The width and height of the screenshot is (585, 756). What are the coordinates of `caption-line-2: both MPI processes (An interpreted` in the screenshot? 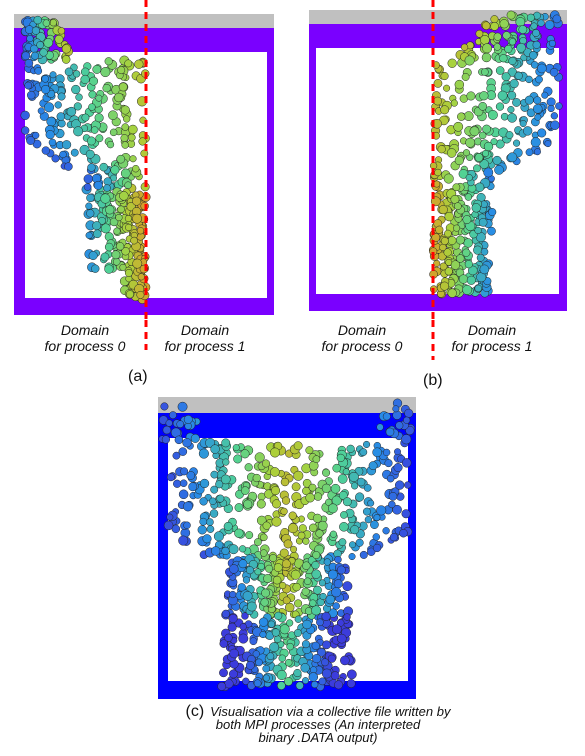 It's located at (318, 724).